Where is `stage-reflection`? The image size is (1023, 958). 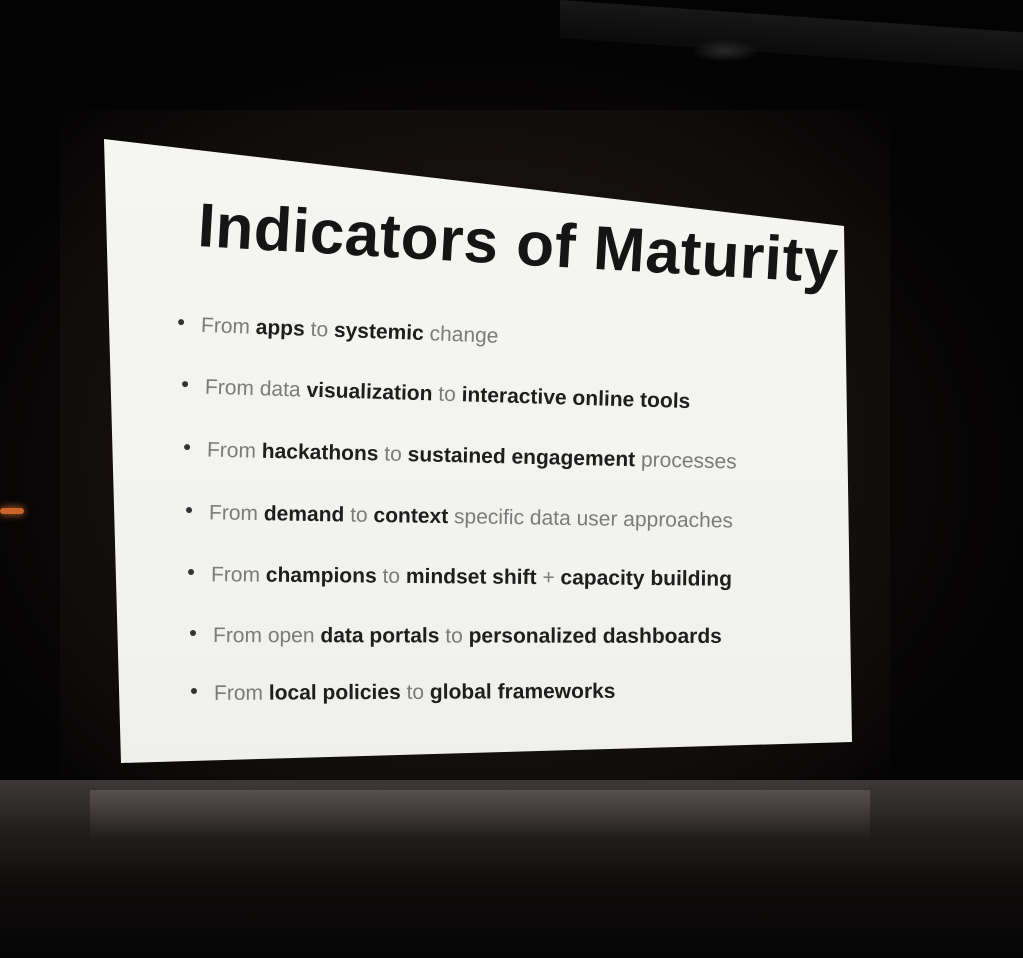 stage-reflection is located at coordinates (480, 815).